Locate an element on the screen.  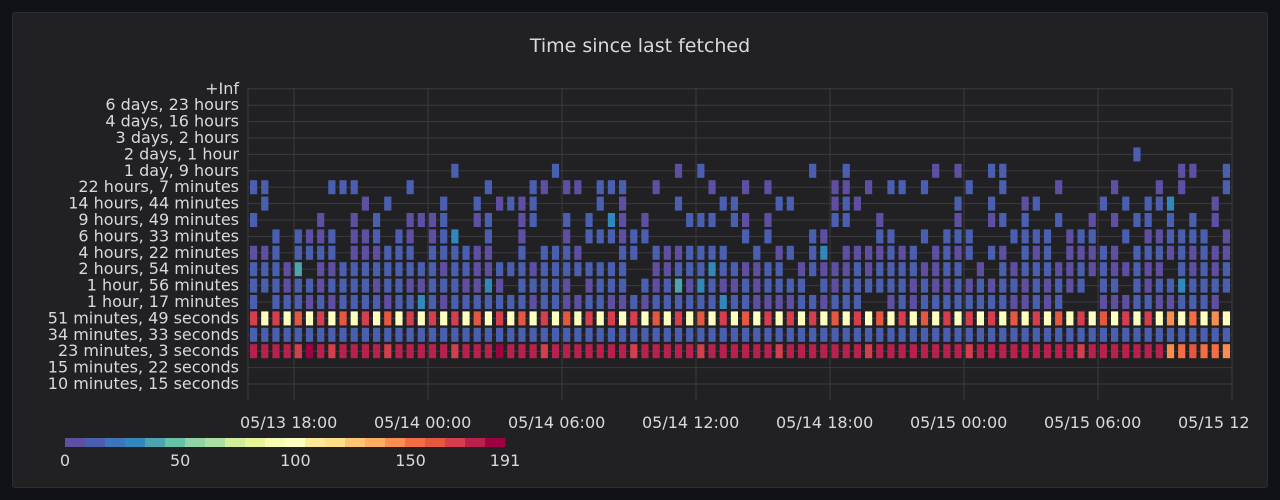
y-tick-label: 9 hours, 49 minutes is located at coordinates (158, 219).